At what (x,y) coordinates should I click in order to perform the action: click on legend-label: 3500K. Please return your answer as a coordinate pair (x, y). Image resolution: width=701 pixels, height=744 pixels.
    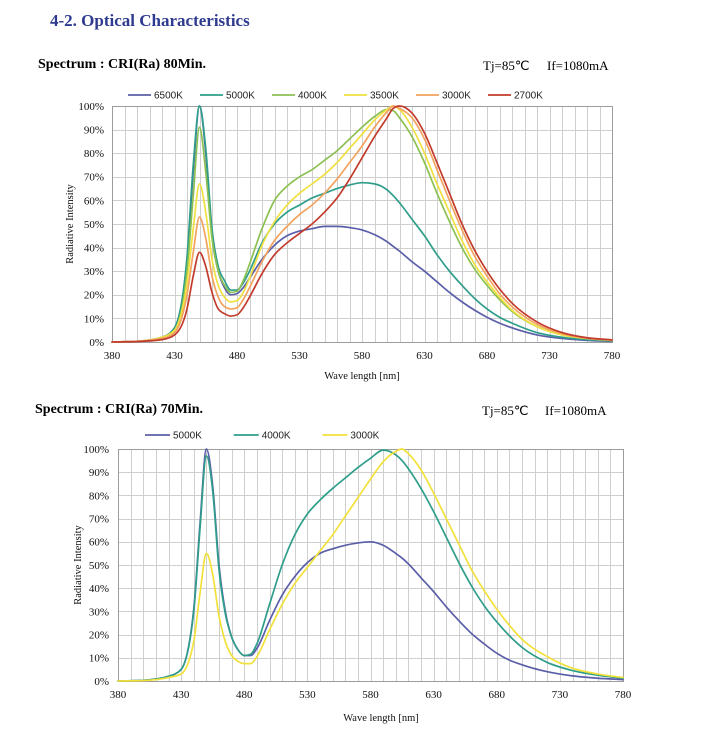
    Looking at the image, I should click on (384, 96).